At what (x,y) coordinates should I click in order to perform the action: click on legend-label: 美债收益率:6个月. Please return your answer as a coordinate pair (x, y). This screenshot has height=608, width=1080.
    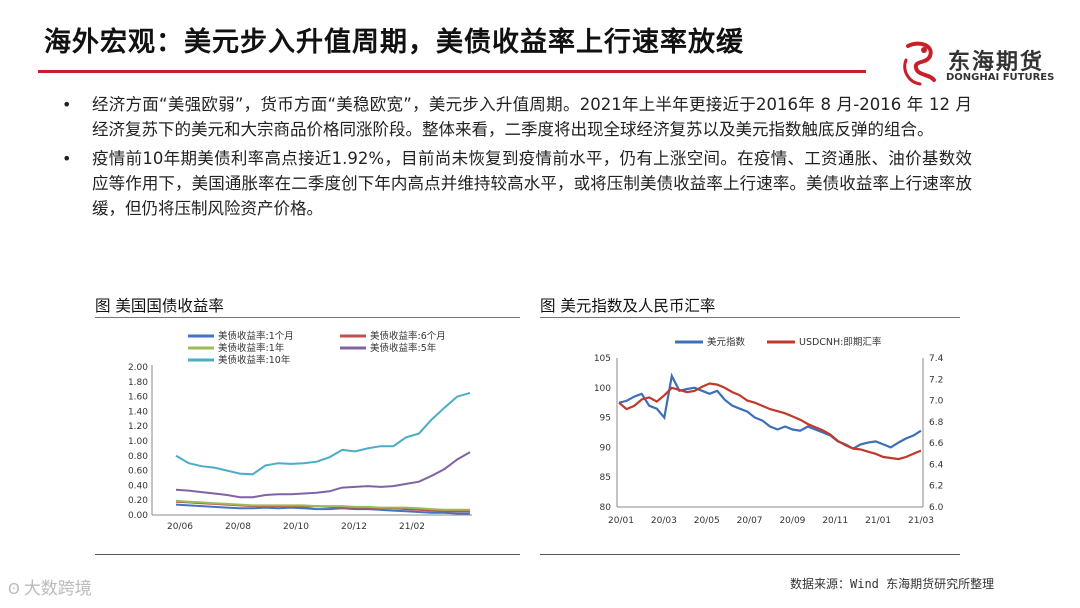
    Looking at the image, I should click on (408, 336).